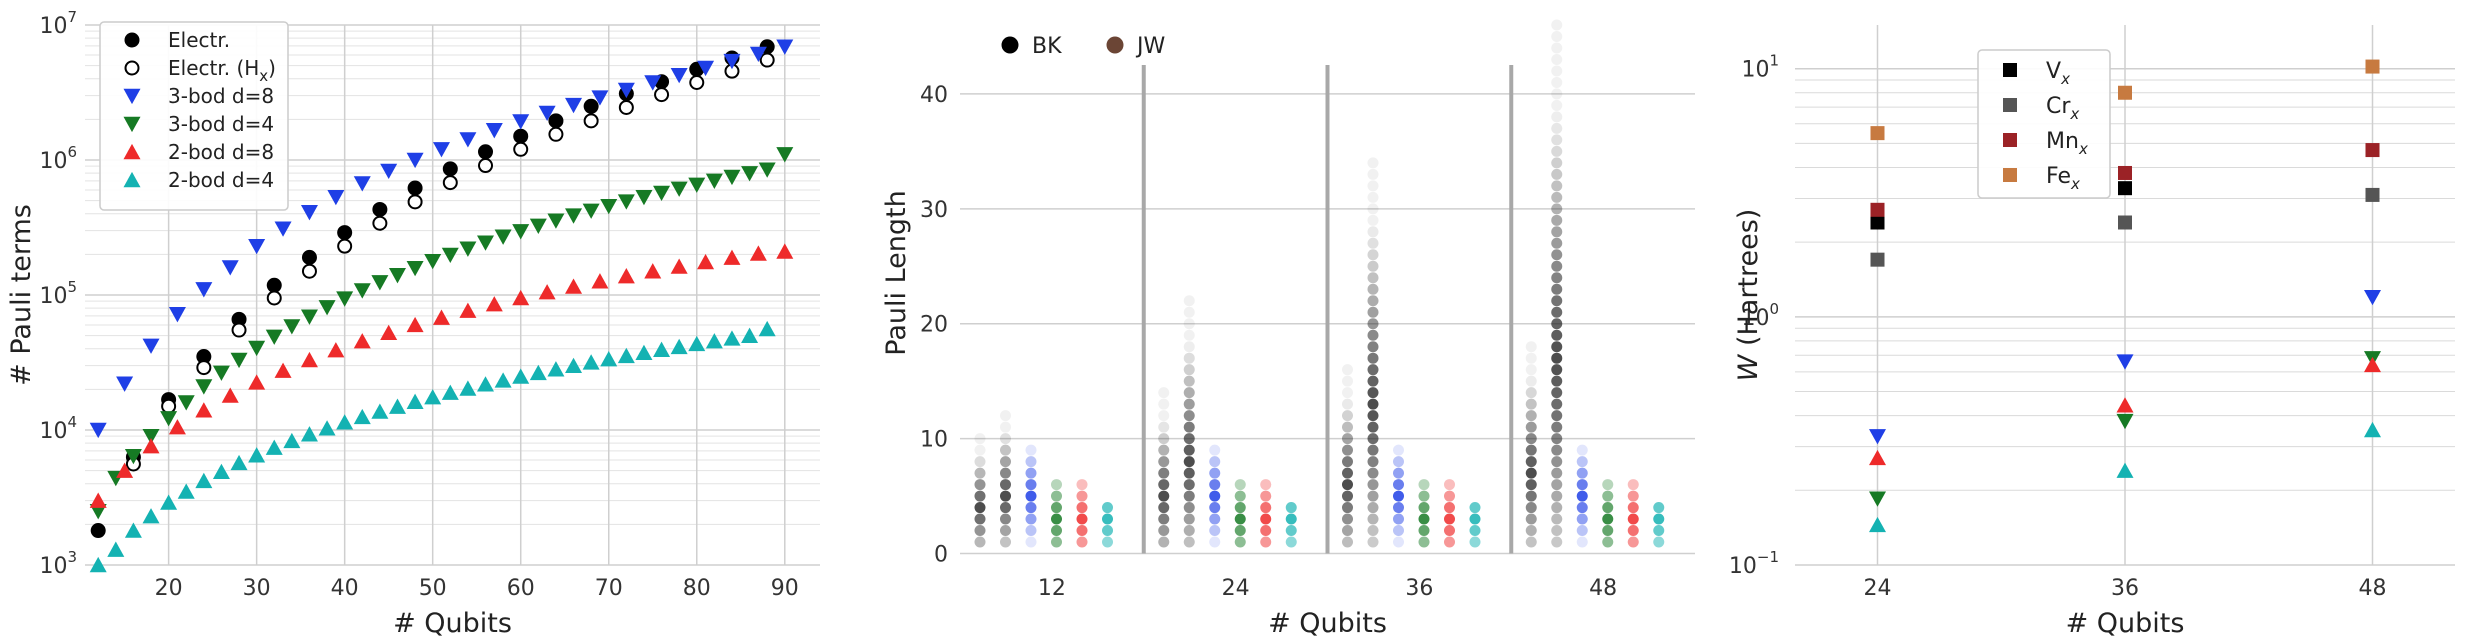 The height and width of the screenshot is (642, 2476). Describe the element at coordinates (345, 588) in the screenshot. I see `x-tick-label: 40` at that location.